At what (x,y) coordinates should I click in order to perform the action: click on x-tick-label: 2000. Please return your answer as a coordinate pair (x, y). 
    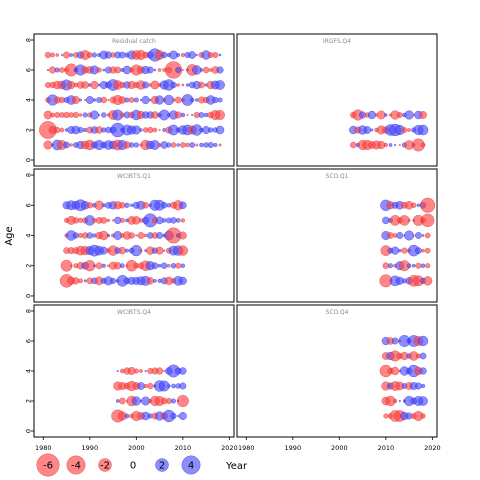
    Looking at the image, I should click on (339, 448).